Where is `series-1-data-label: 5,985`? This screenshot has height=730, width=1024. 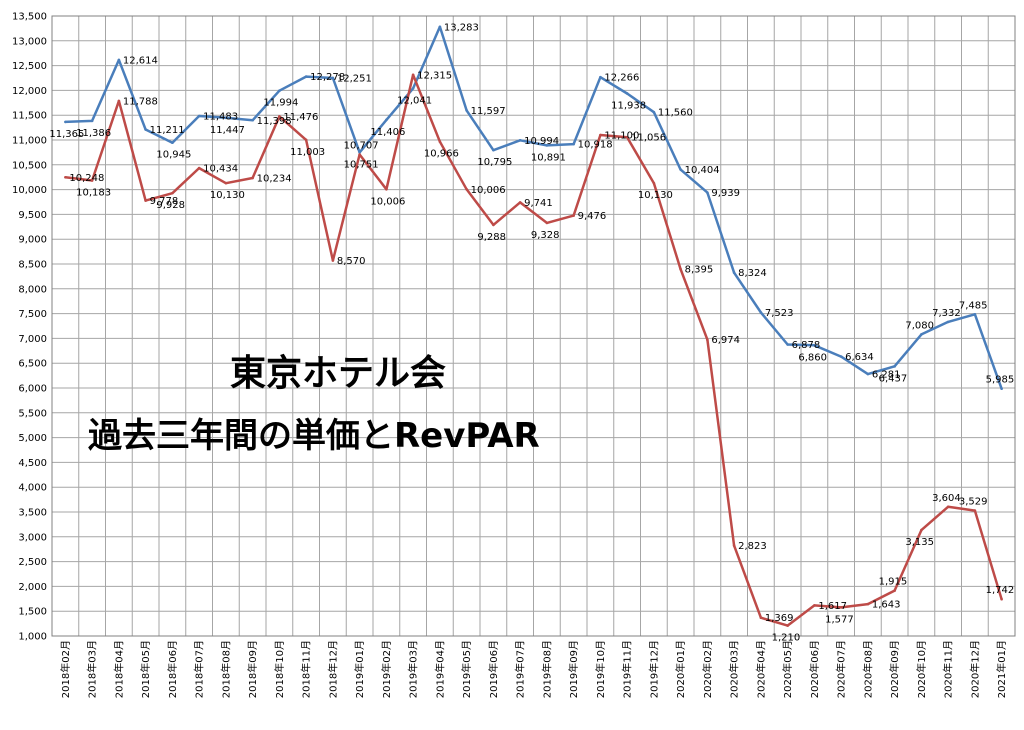 series-1-data-label: 5,985 is located at coordinates (1000, 380).